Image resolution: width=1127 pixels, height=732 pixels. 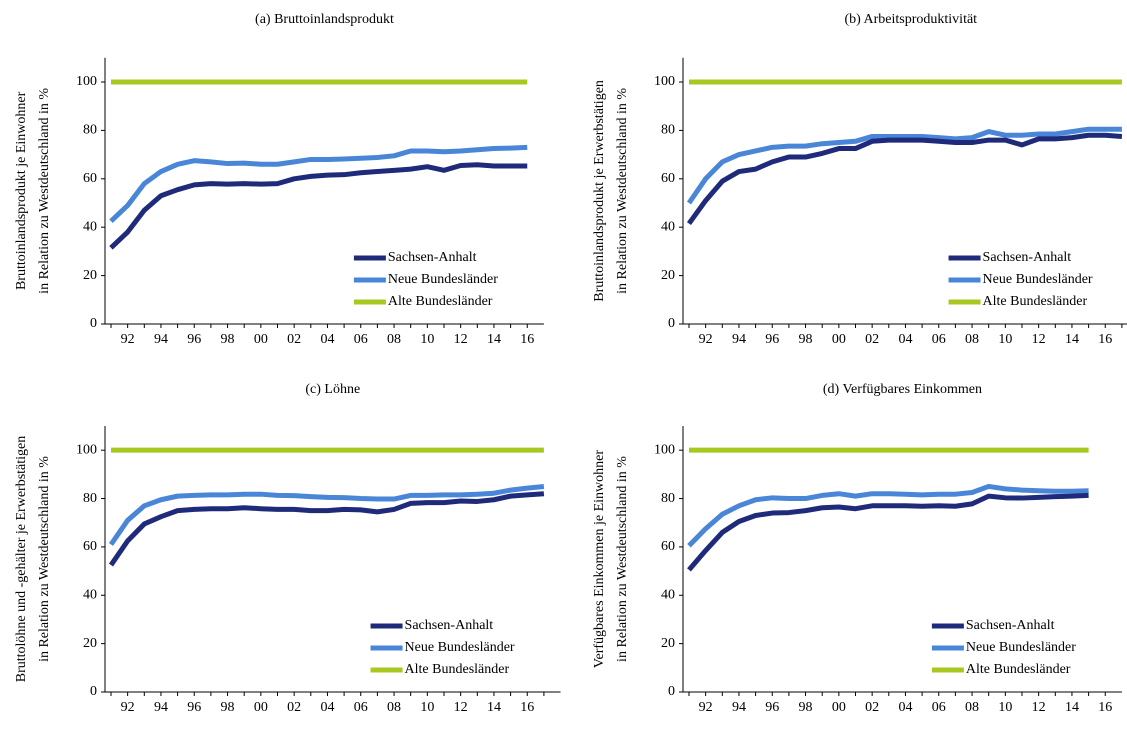 What do you see at coordinates (21, 190) in the screenshot?
I see `y-axis-label: Bruttoinlandsprodukt je Einwohner` at bounding box center [21, 190].